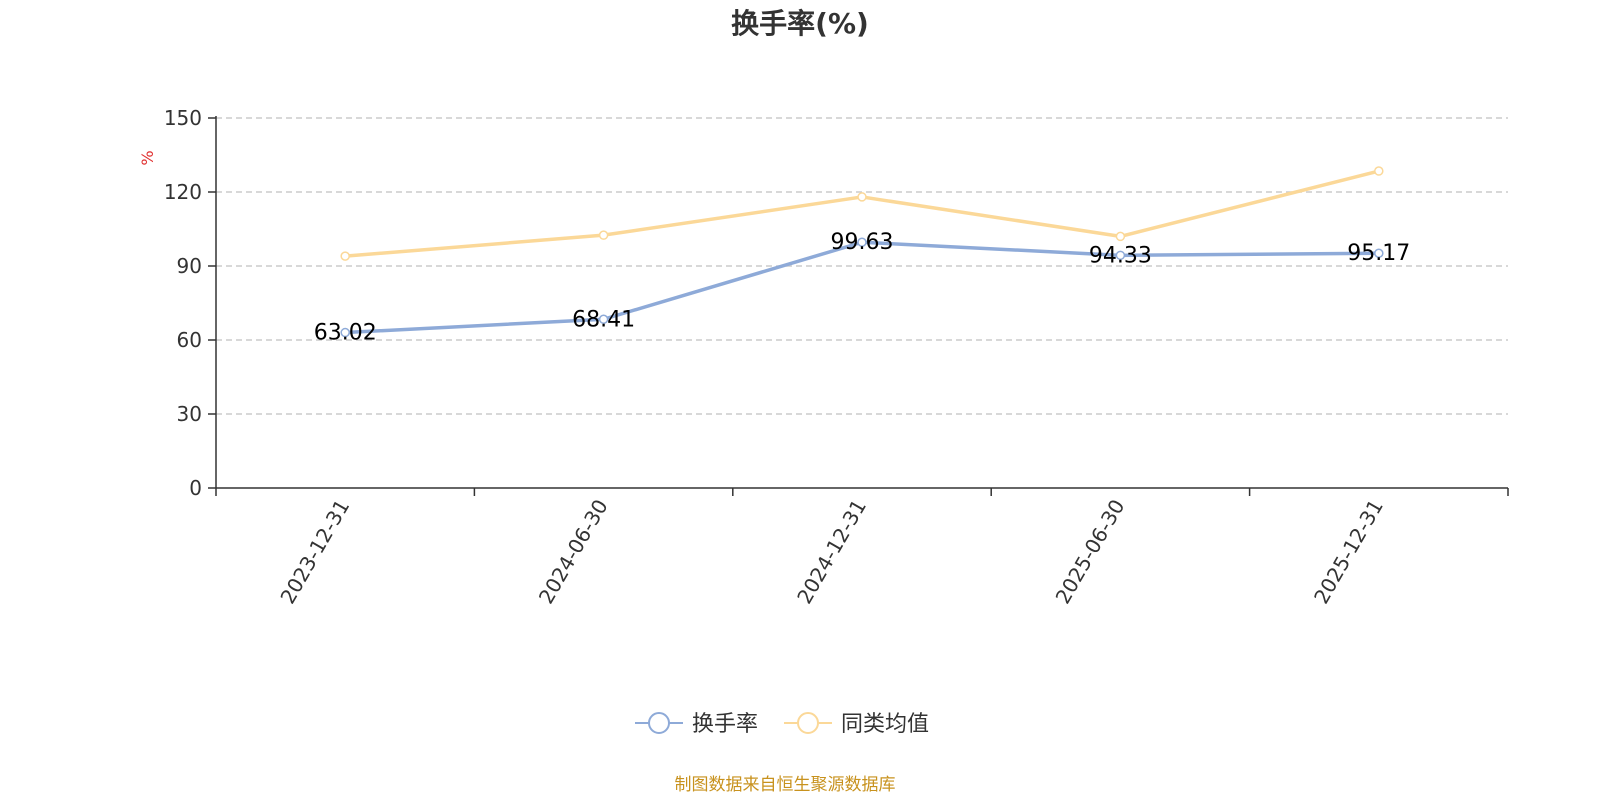 Image resolution: width=1600 pixels, height=800 pixels. Describe the element at coordinates (725, 724) in the screenshot. I see `legend-label: 换手率` at that location.